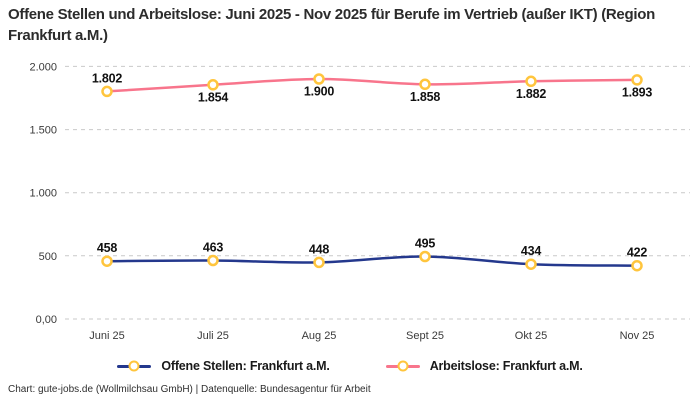 The width and height of the screenshot is (700, 400). What do you see at coordinates (213, 248) in the screenshot?
I see `data-point-label: 463` at bounding box center [213, 248].